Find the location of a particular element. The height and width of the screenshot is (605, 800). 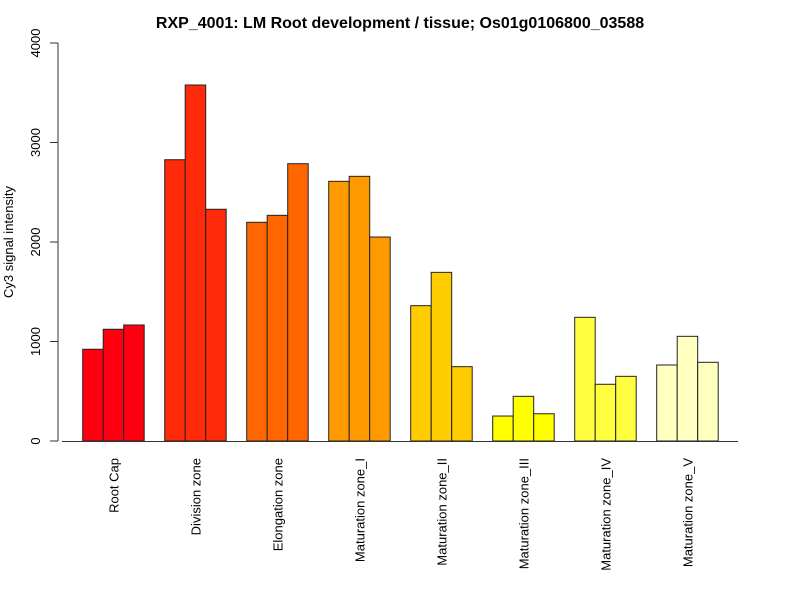

y-tick-label: 0 is located at coordinates (35, 440).